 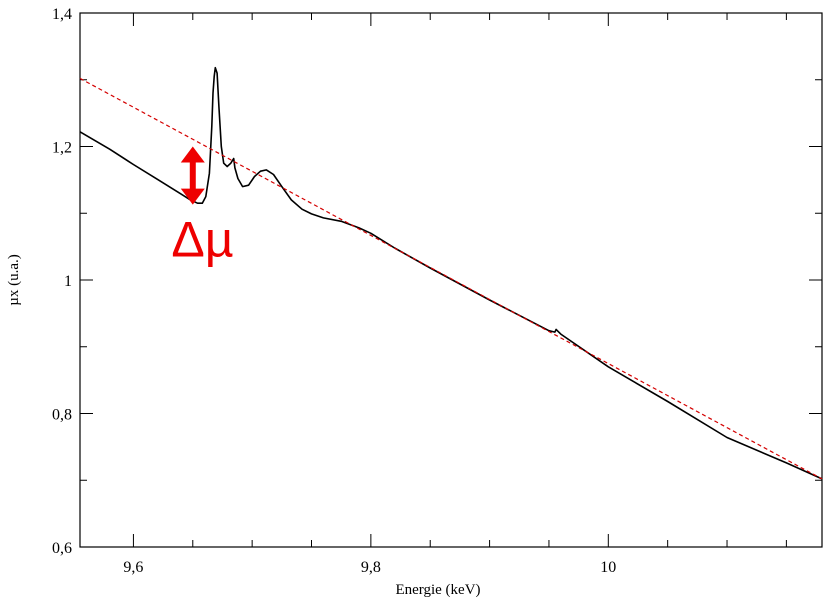 I want to click on y-tick-label: 1, so click(x=68, y=281).